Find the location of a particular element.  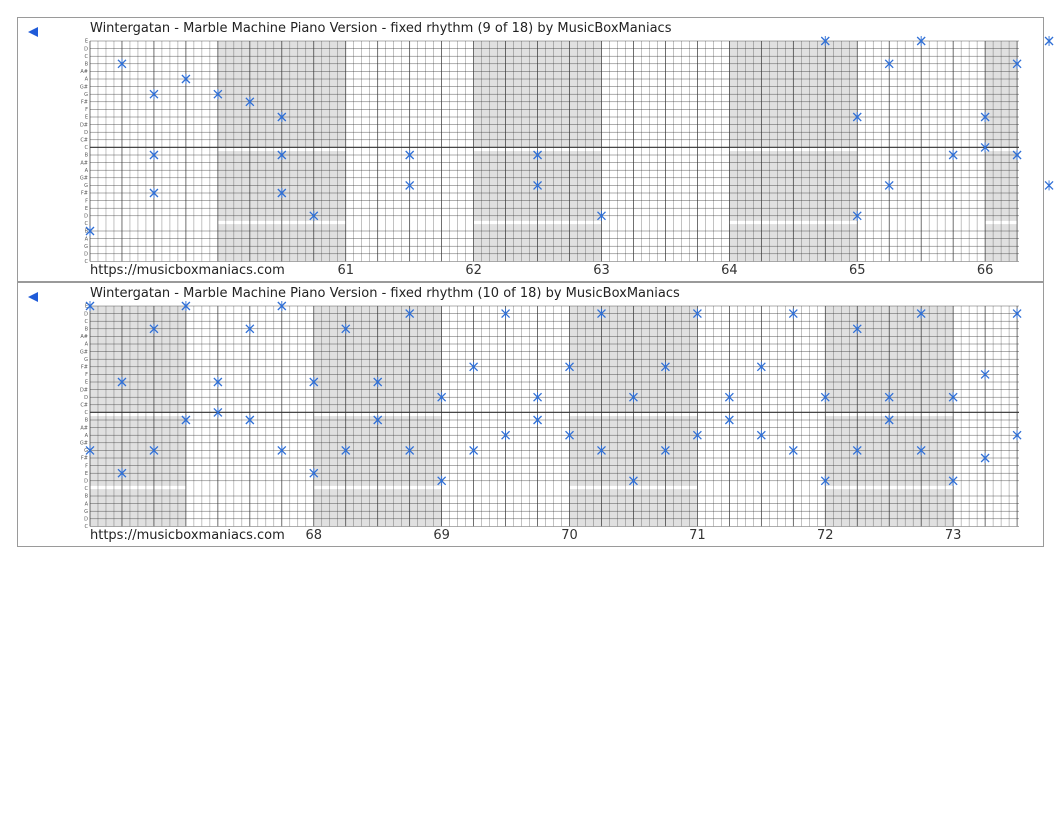

measure-number: 73 is located at coordinates (953, 535).